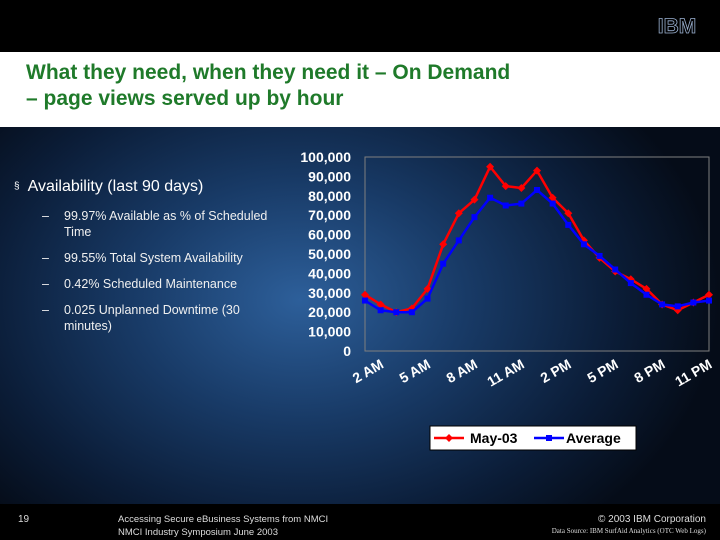 The width and height of the screenshot is (720, 540). What do you see at coordinates (360, 26) in the screenshot?
I see `top-bar: IBM` at bounding box center [360, 26].